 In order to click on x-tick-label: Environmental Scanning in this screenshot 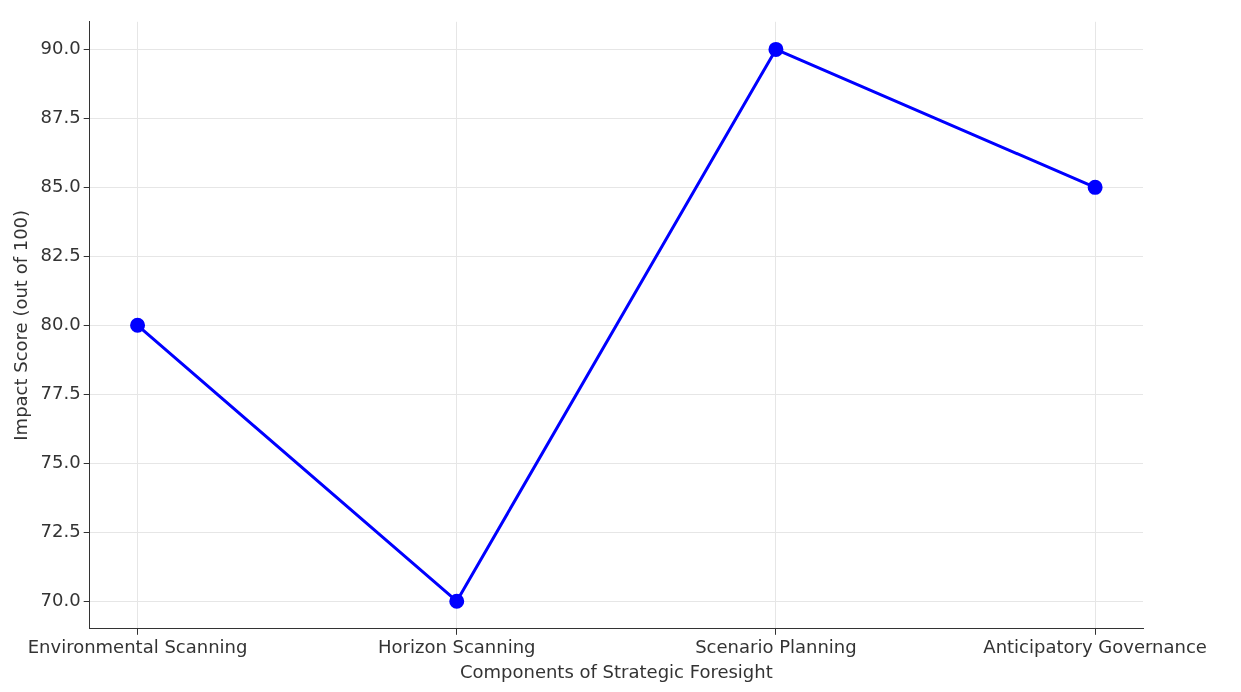, I will do `click(137, 647)`.